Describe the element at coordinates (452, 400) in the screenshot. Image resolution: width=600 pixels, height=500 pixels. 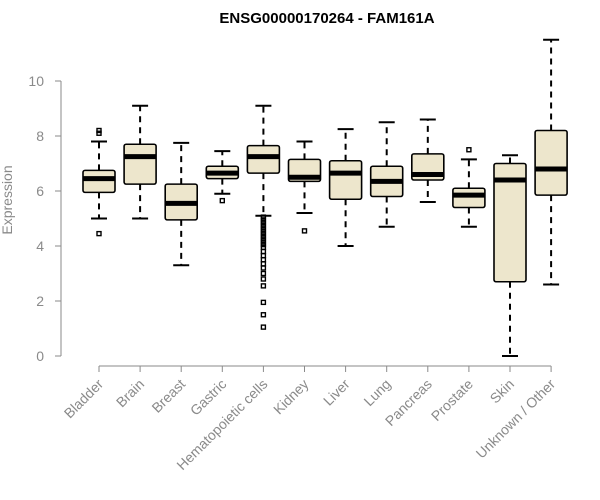
I see `x-tick-label: Prostate` at that location.